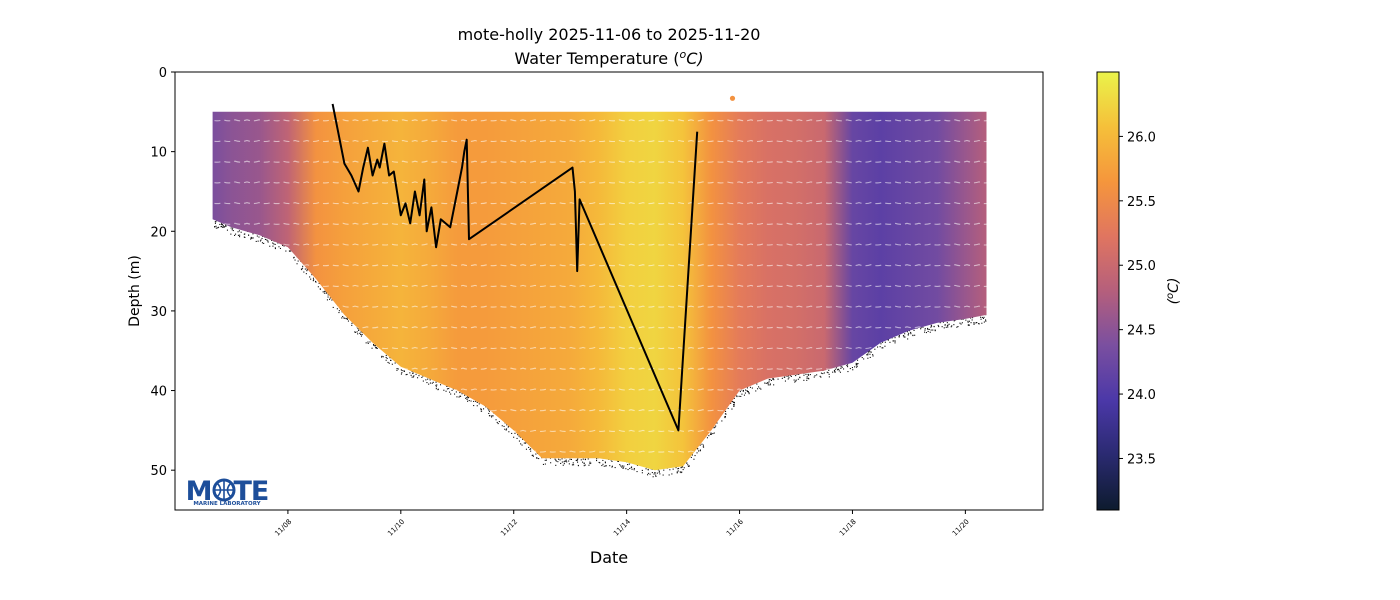  Describe the element at coordinates (599, 306) in the screenshot. I see `texture-line` at that location.